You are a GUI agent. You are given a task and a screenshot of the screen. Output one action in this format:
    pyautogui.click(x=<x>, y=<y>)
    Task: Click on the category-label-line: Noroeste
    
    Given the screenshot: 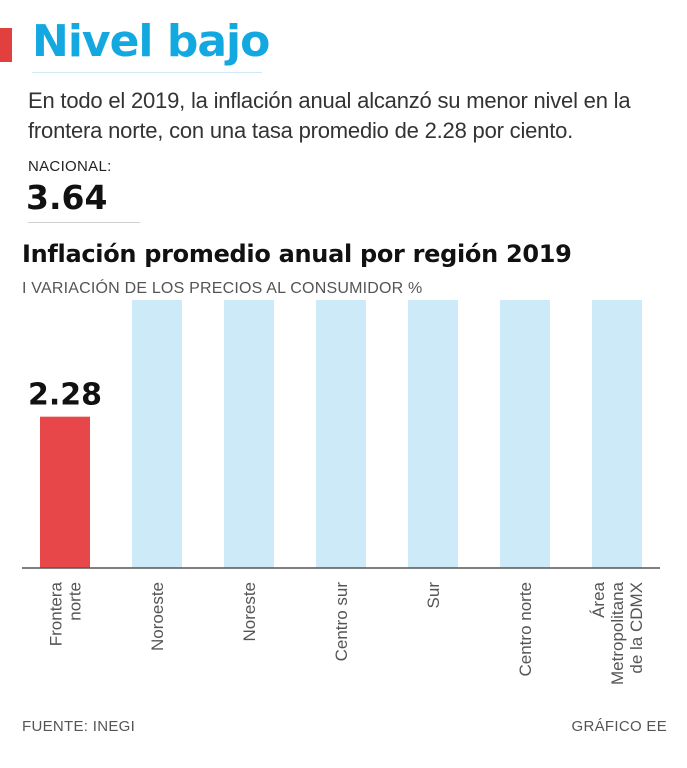 What is the action you would take?
    pyautogui.click(x=157, y=616)
    